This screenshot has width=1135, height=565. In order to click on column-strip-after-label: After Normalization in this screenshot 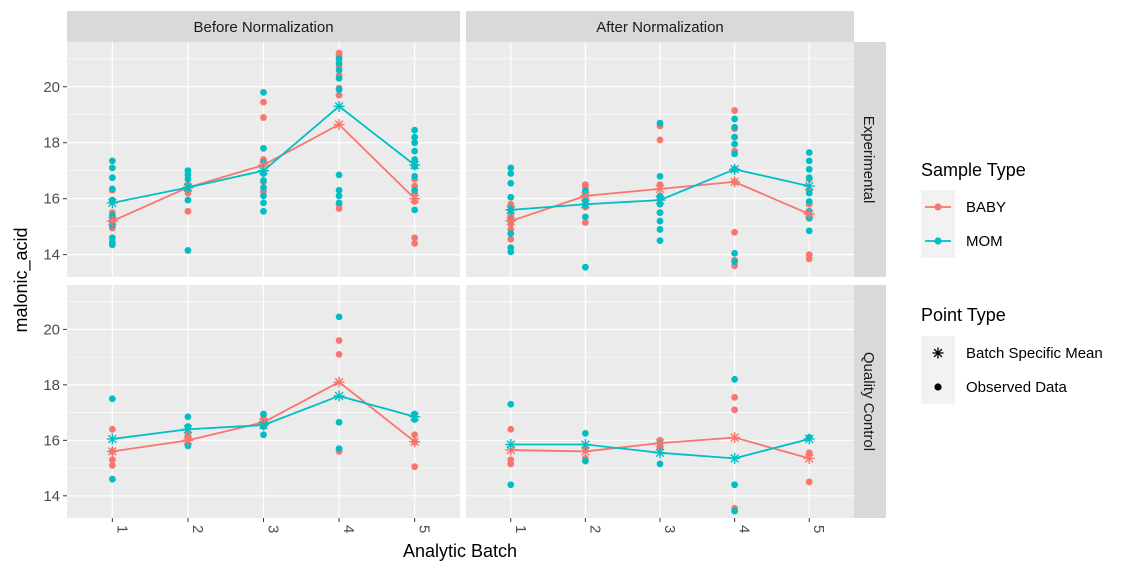, I will do `click(660, 27)`.